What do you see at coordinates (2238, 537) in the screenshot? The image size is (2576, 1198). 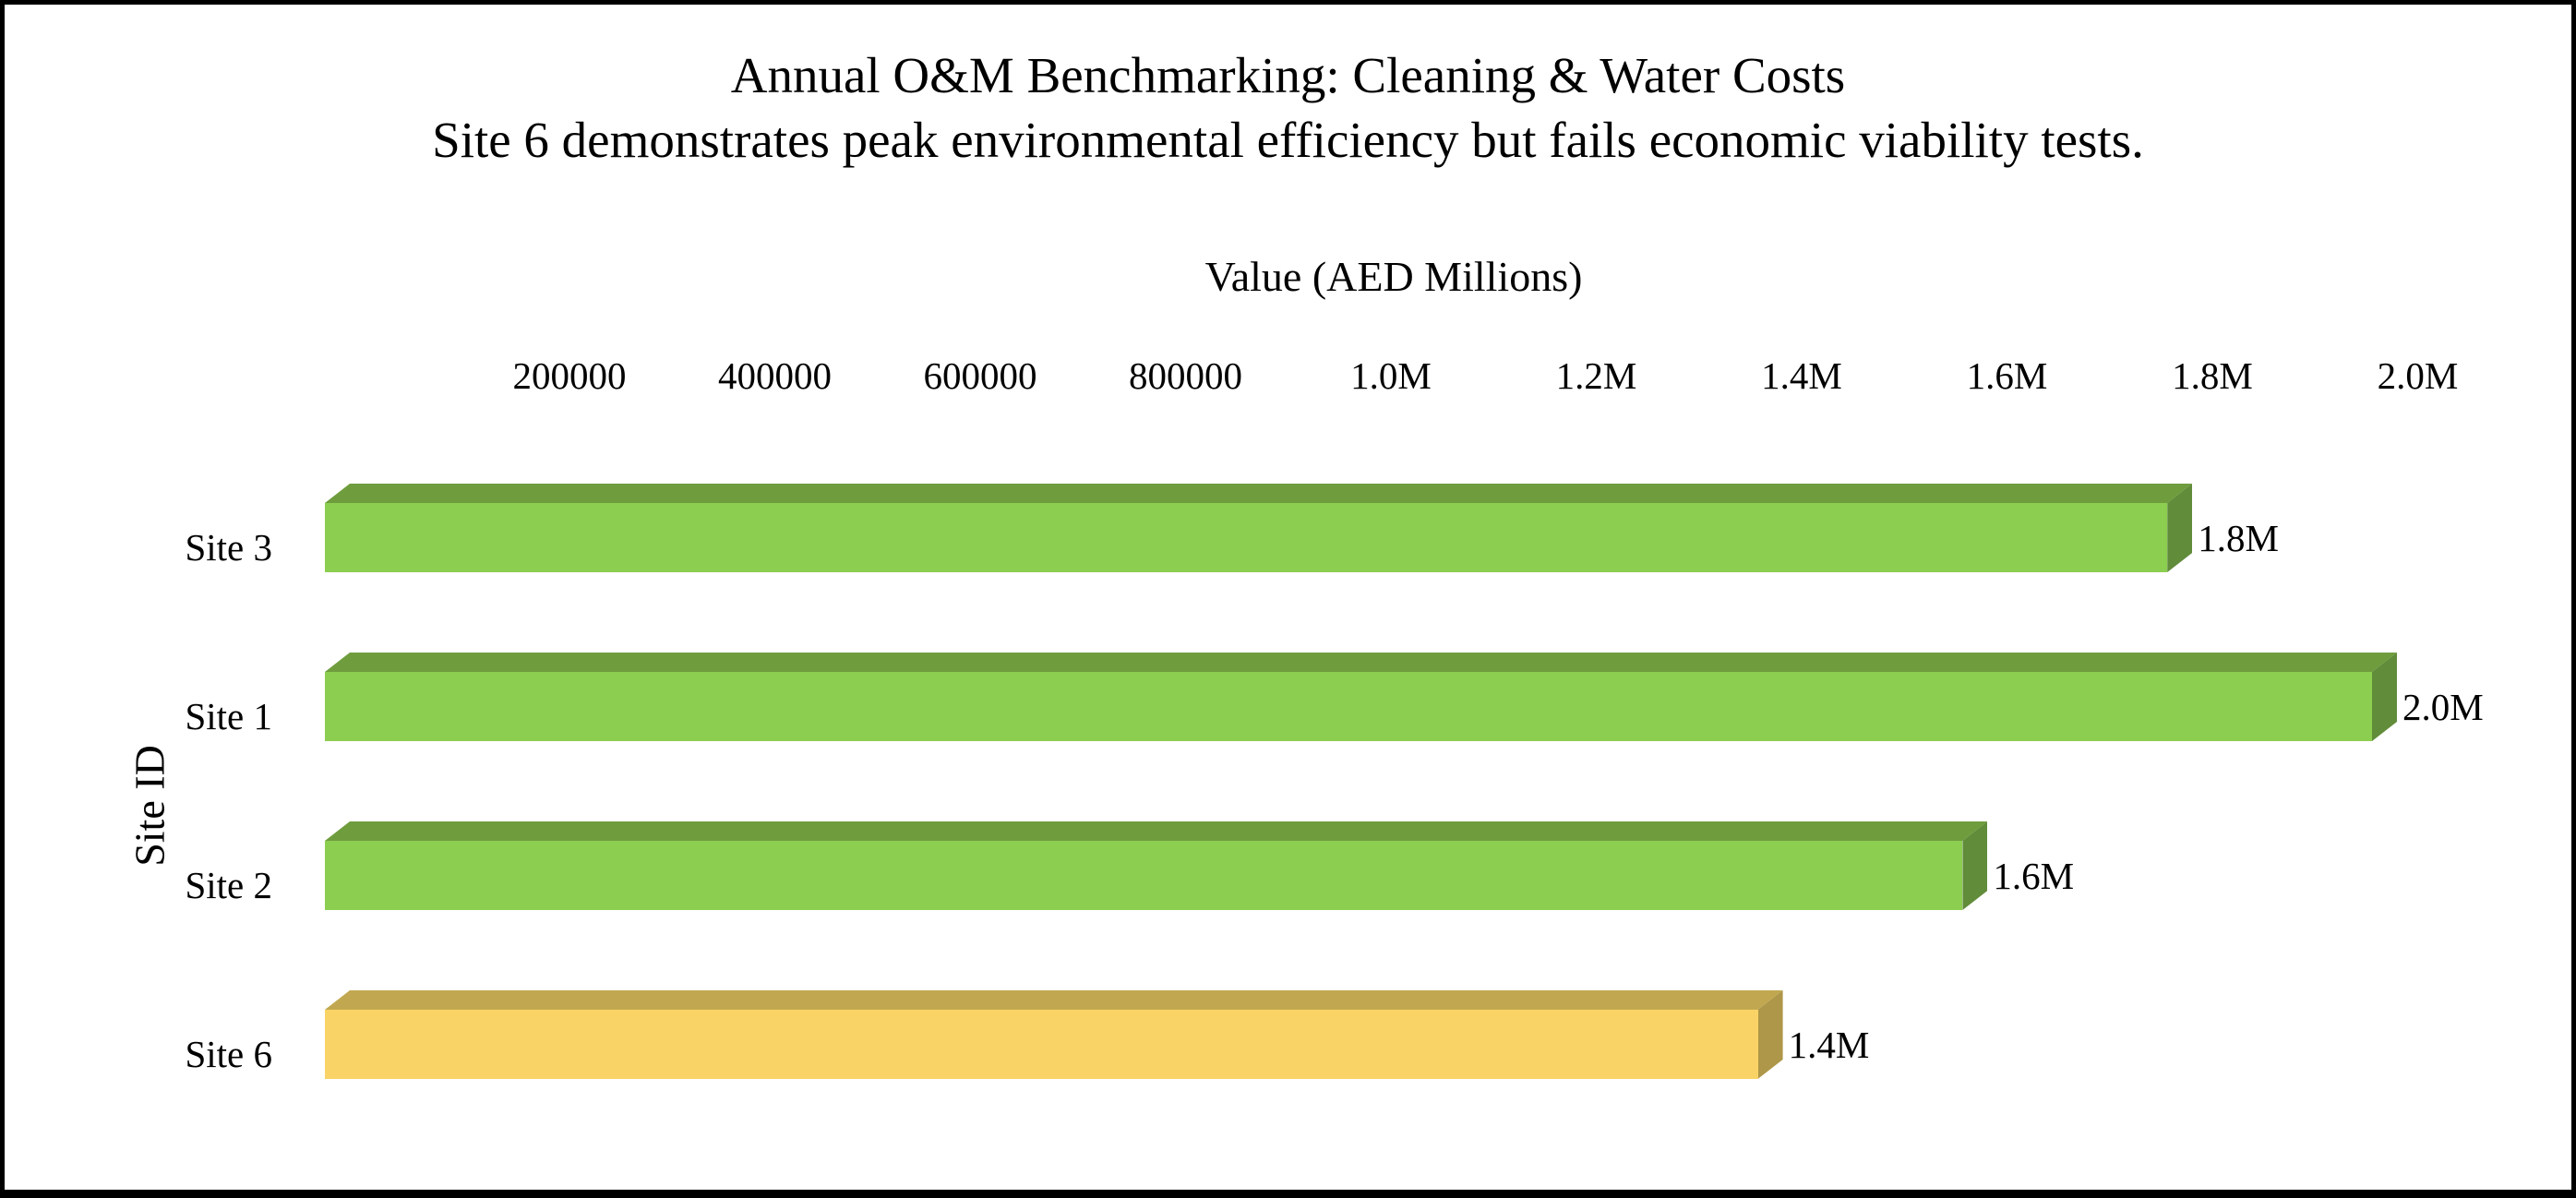 I see `value-label-site-3: 1.8M` at bounding box center [2238, 537].